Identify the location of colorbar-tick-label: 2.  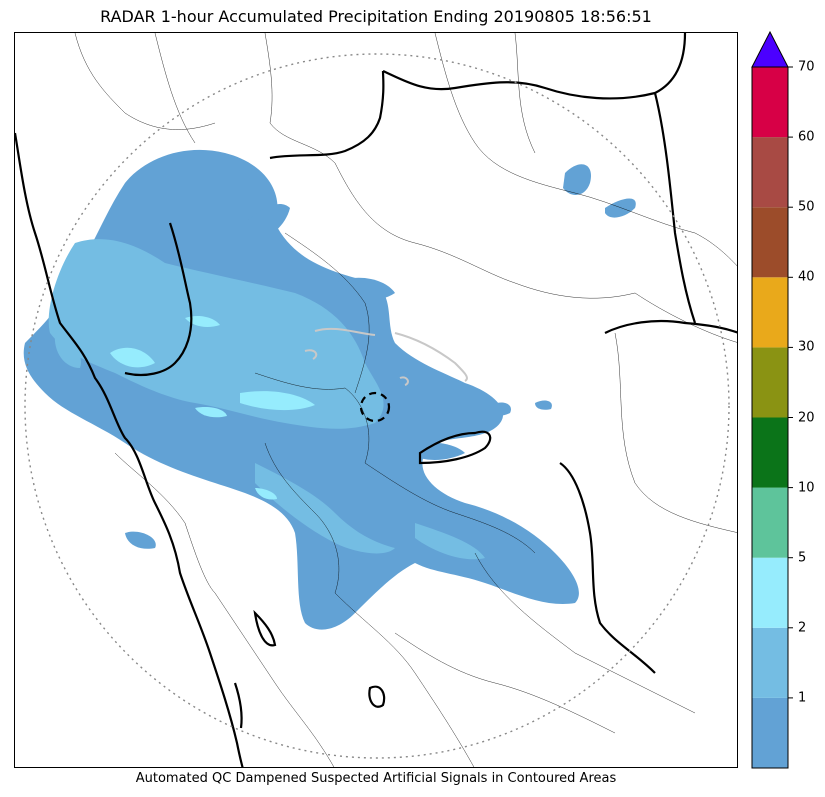
(802, 628).